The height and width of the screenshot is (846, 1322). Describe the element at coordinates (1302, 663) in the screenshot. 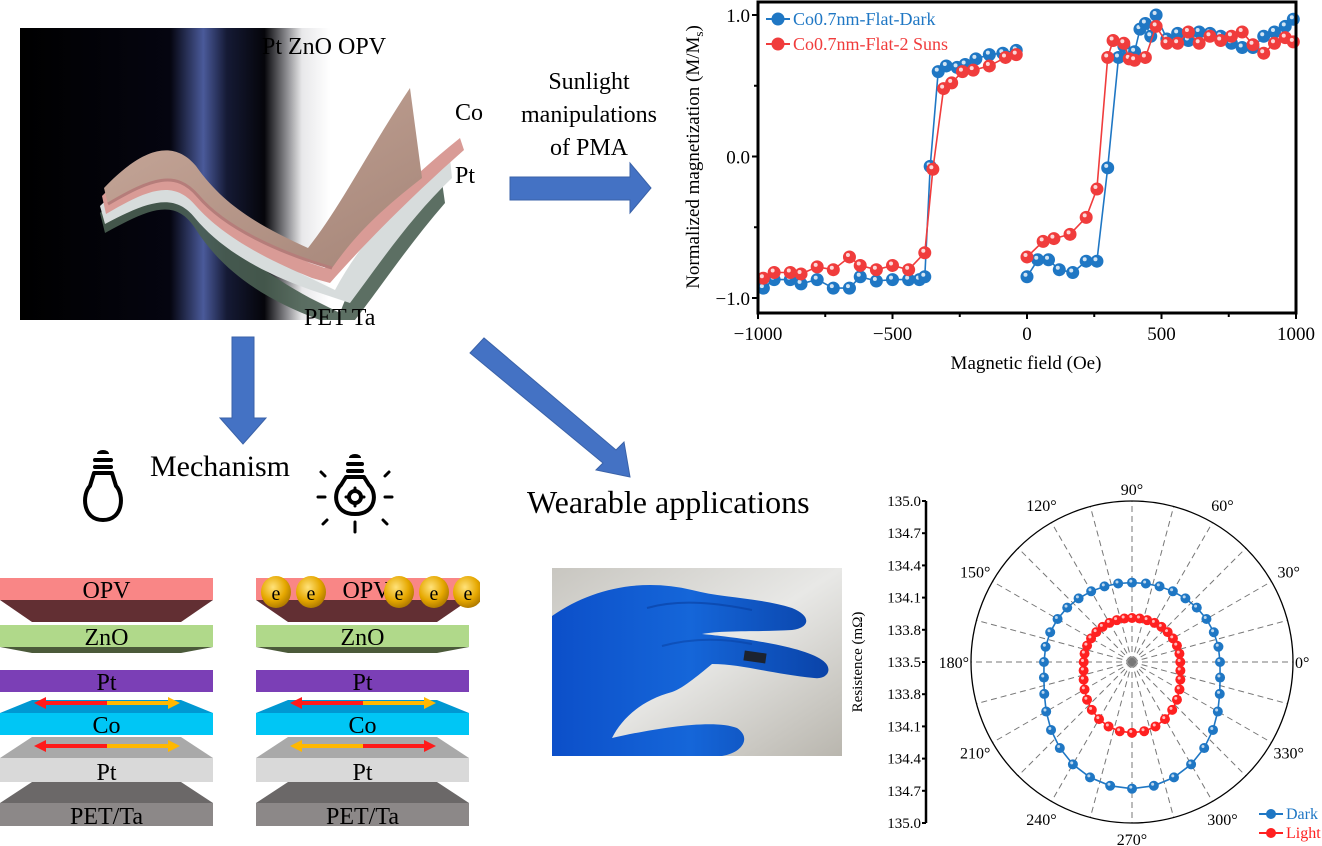

I see `polar-angle-label: 0°` at that location.